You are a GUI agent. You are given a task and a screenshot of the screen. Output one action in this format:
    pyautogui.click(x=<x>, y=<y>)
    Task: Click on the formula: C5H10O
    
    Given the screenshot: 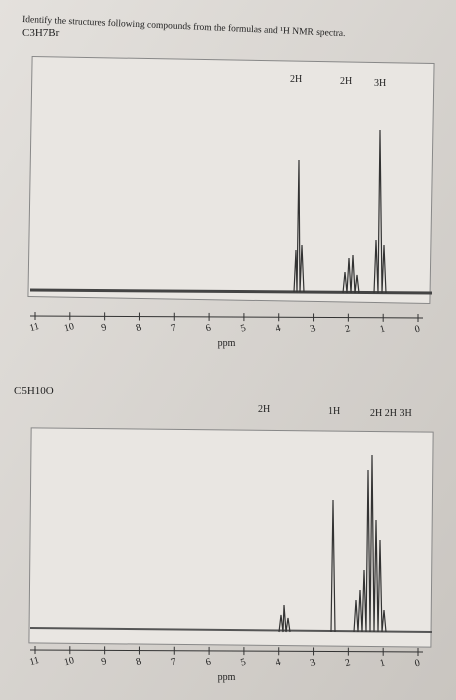 What is the action you would take?
    pyautogui.click(x=34, y=391)
    